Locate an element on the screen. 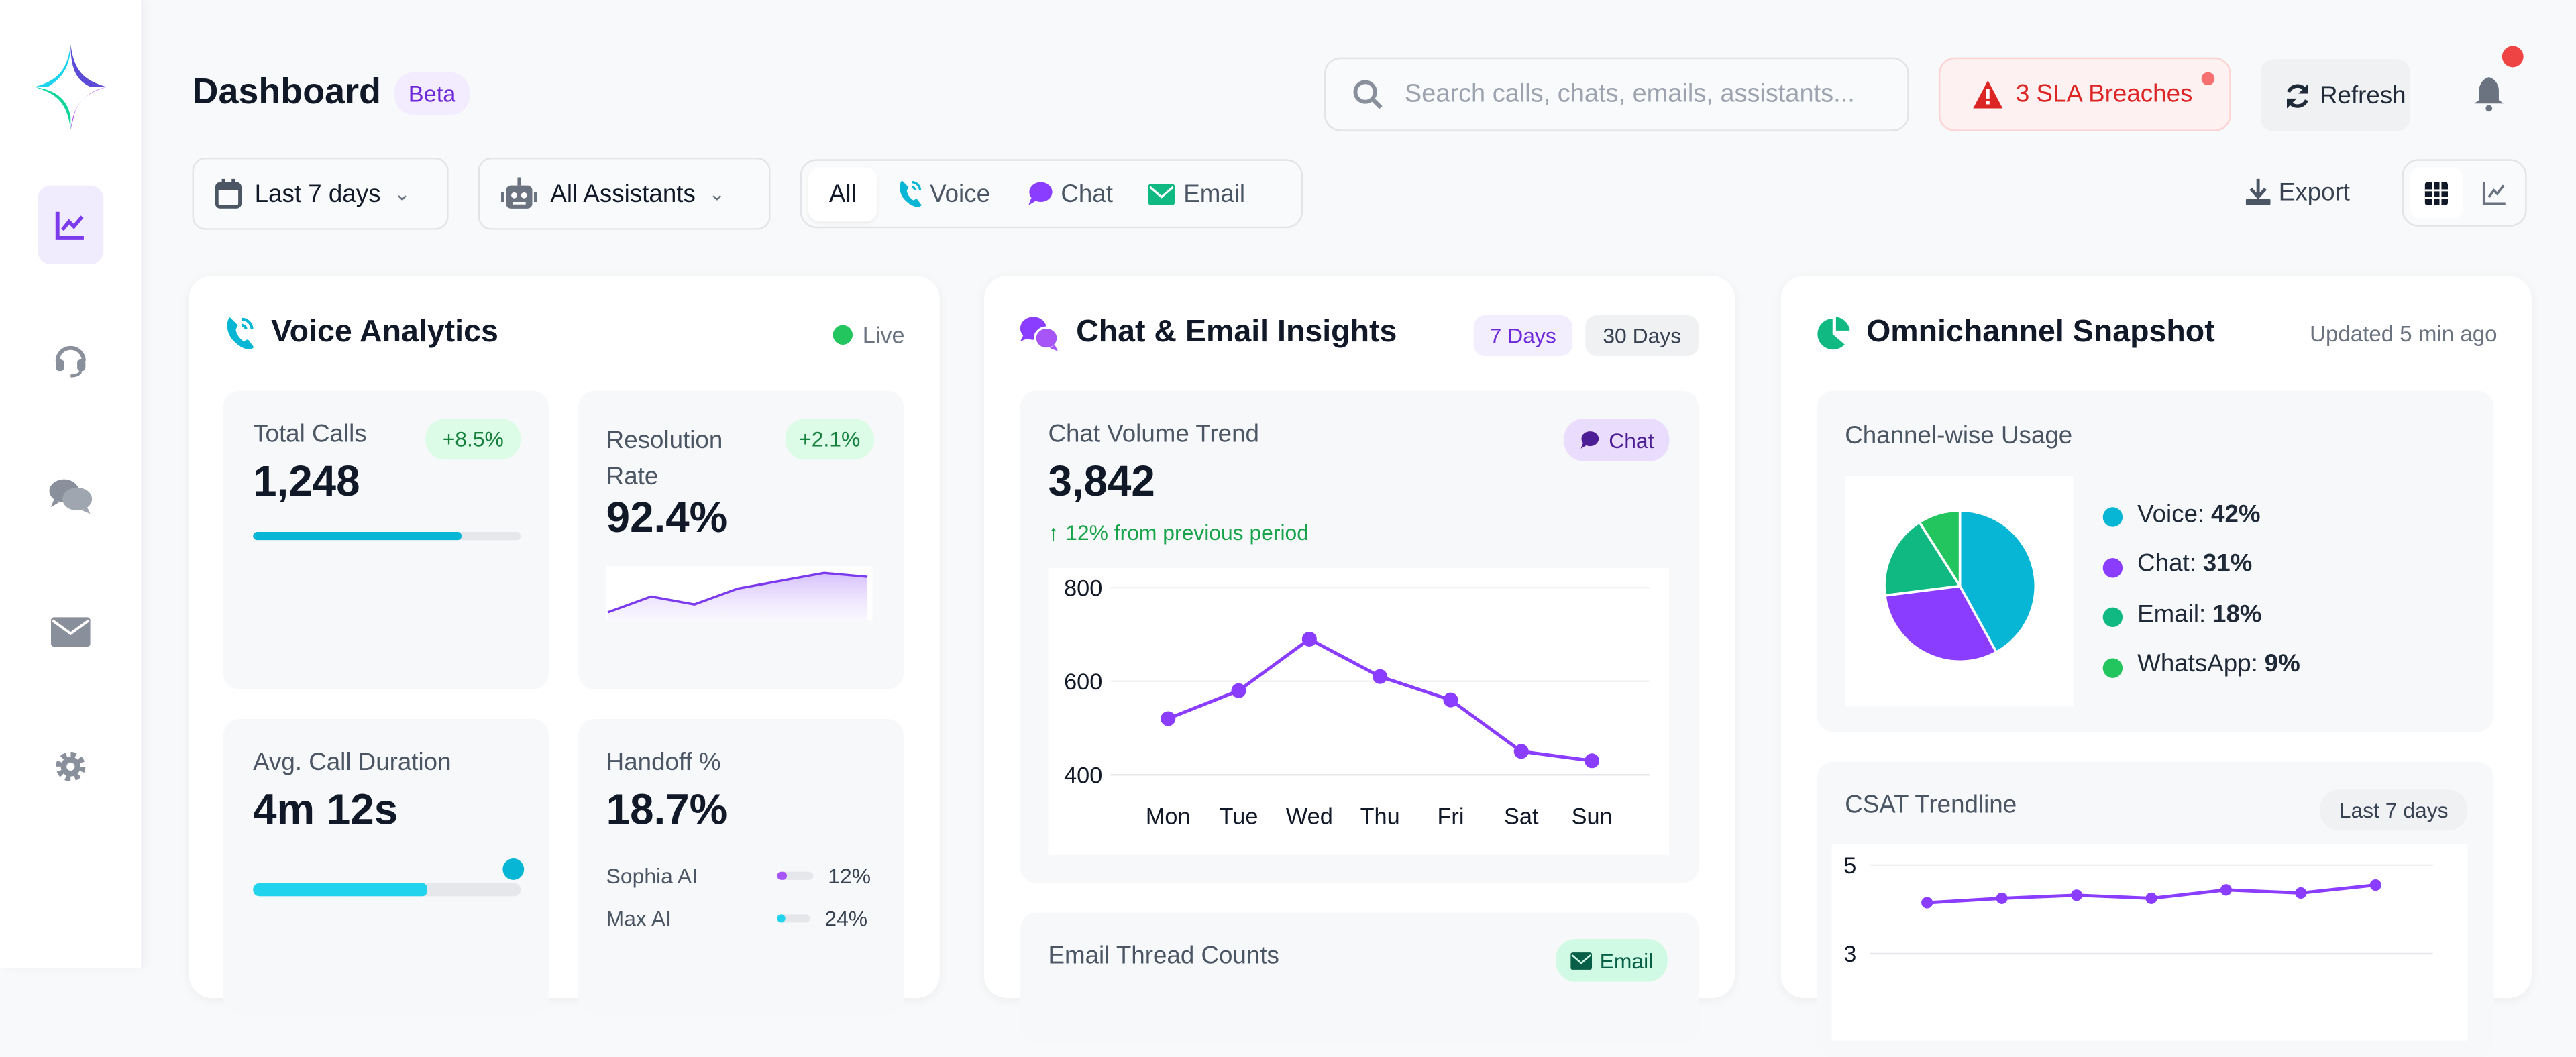 This screenshot has height=1057, width=2576. chart-view-button is located at coordinates (2493, 193).